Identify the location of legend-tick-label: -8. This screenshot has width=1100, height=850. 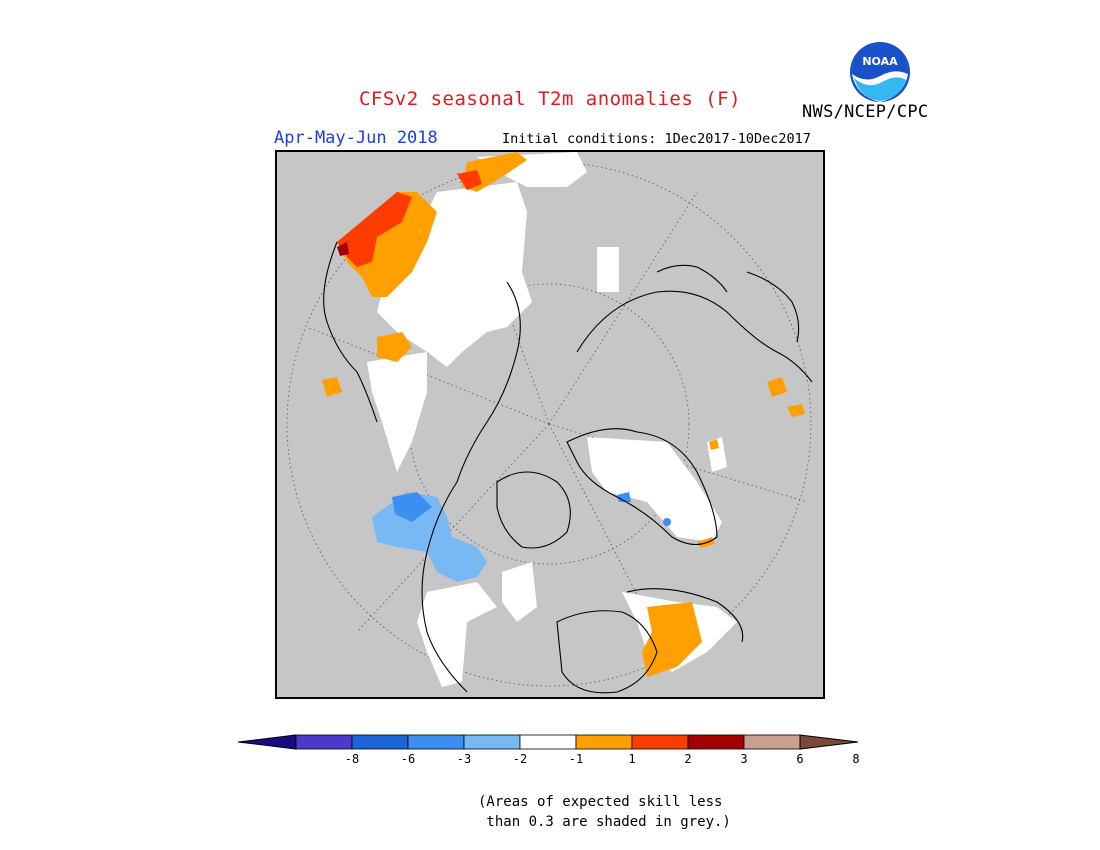
(352, 759).